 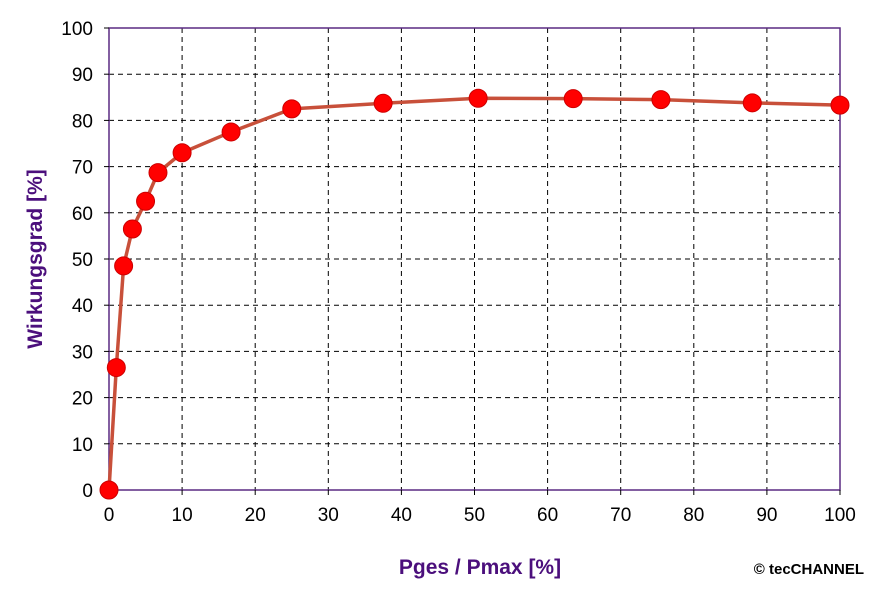 I want to click on x-tick-label-6: 60, so click(x=547, y=515).